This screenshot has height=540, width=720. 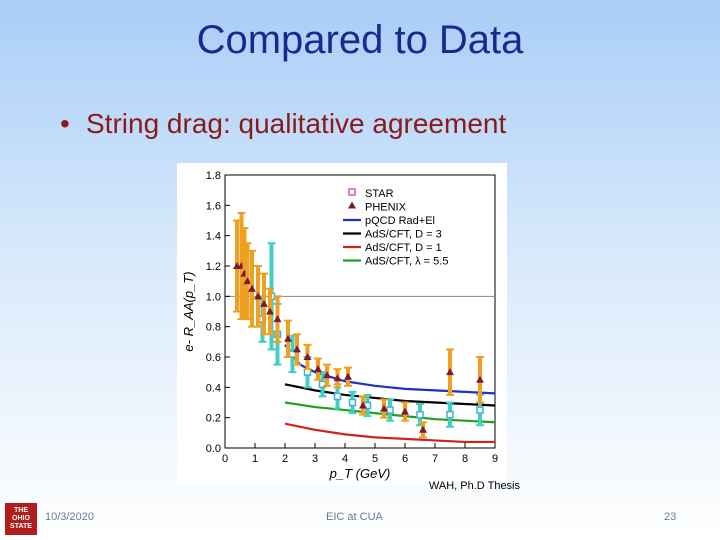 I want to click on slide-title: Compared to Data, so click(x=360, y=40).